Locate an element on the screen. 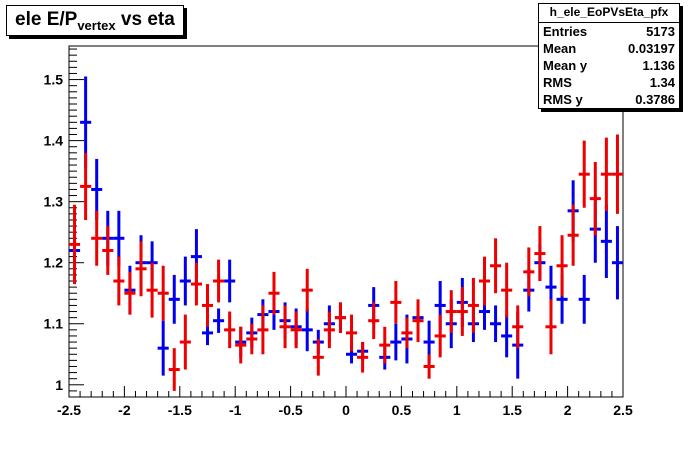 Image resolution: width=692 pixels, height=449 pixels. y-tick-label: 1.2 is located at coordinates (54, 263).